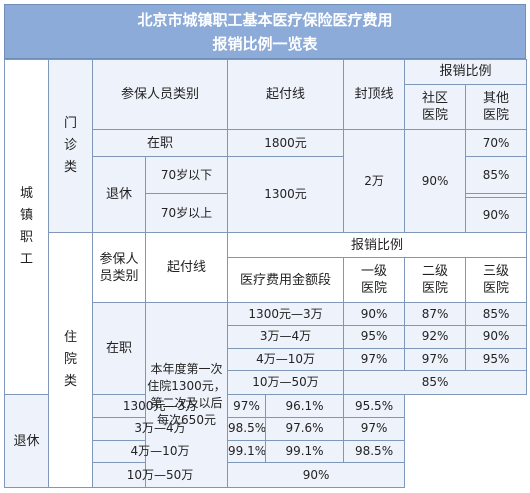 The height and width of the screenshot is (493, 530). Describe the element at coordinates (496, 175) in the screenshot. I see `retired-under70-other-ratio: 85%` at that location.